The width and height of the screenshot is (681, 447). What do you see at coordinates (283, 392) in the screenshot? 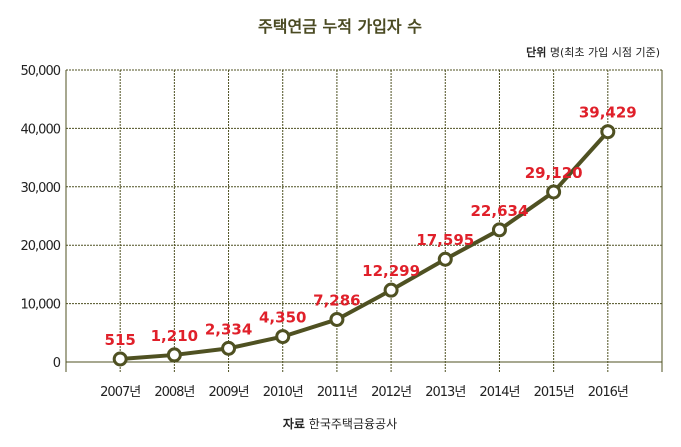
I see `x-tick-label: 2010년` at bounding box center [283, 392].